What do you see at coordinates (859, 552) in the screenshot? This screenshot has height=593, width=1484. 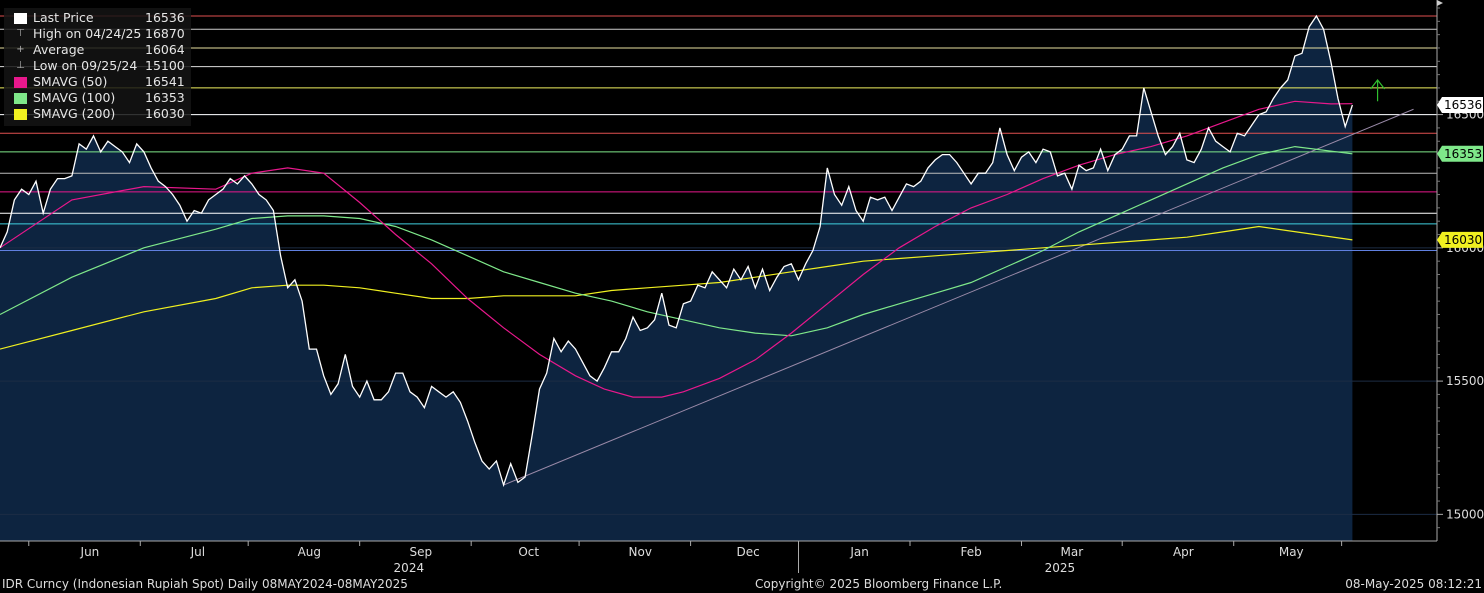 I see `x-tick-label: Jan` at bounding box center [859, 552].